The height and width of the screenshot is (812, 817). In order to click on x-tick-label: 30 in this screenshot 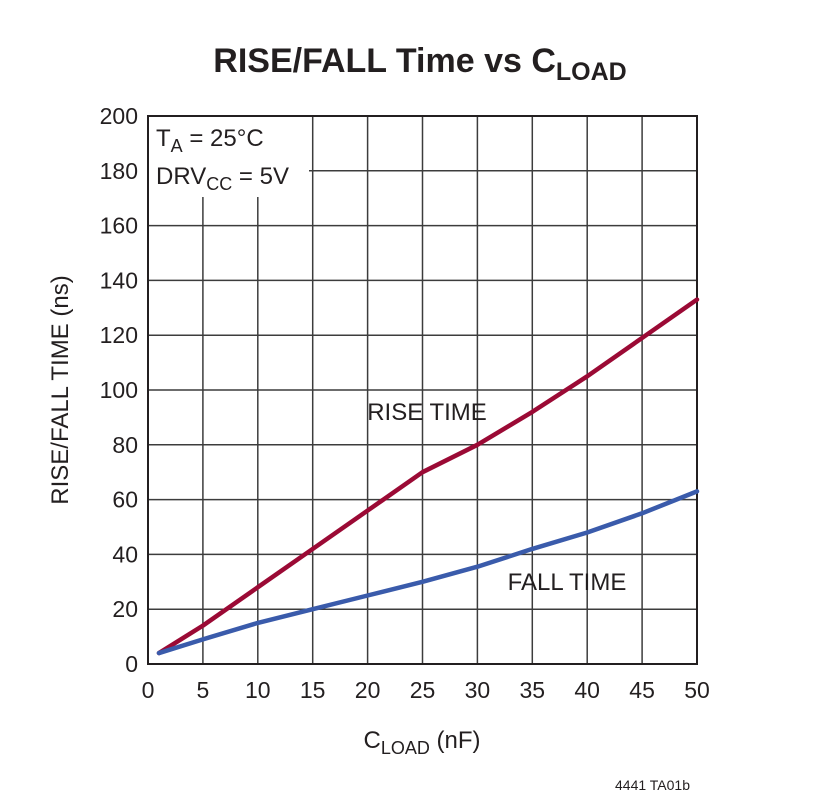, I will do `click(478, 690)`.